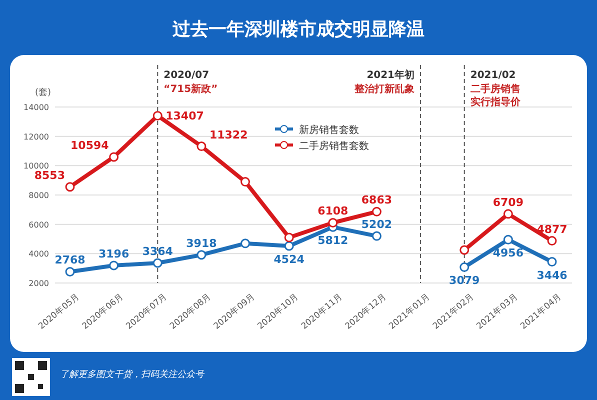 Image resolution: width=597 pixels, height=400 pixels. What do you see at coordinates (38, 254) in the screenshot?
I see `y-tick-label: 4000` at bounding box center [38, 254].